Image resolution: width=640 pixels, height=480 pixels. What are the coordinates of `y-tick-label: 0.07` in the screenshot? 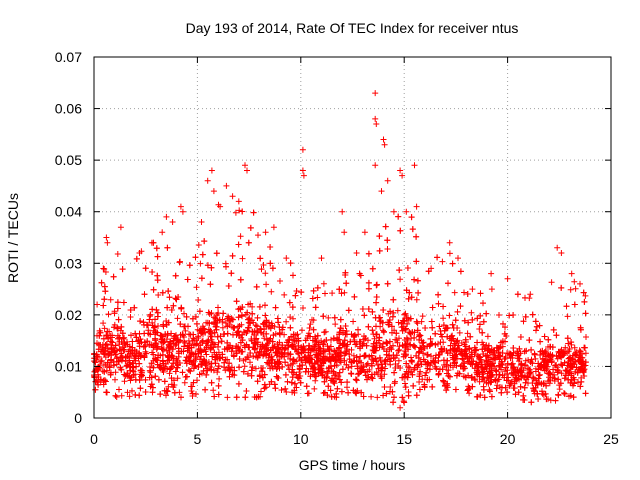 It's located at (68, 57).